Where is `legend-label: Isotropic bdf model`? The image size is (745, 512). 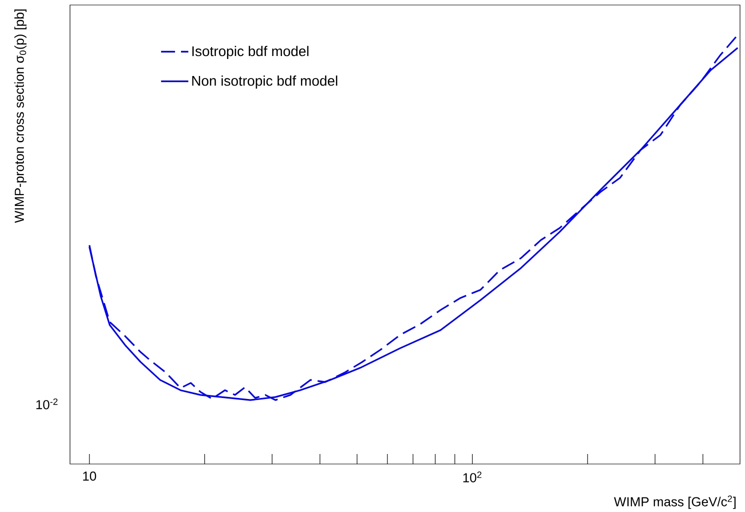
legend-label: Isotropic bdf model is located at coordinates (250, 52).